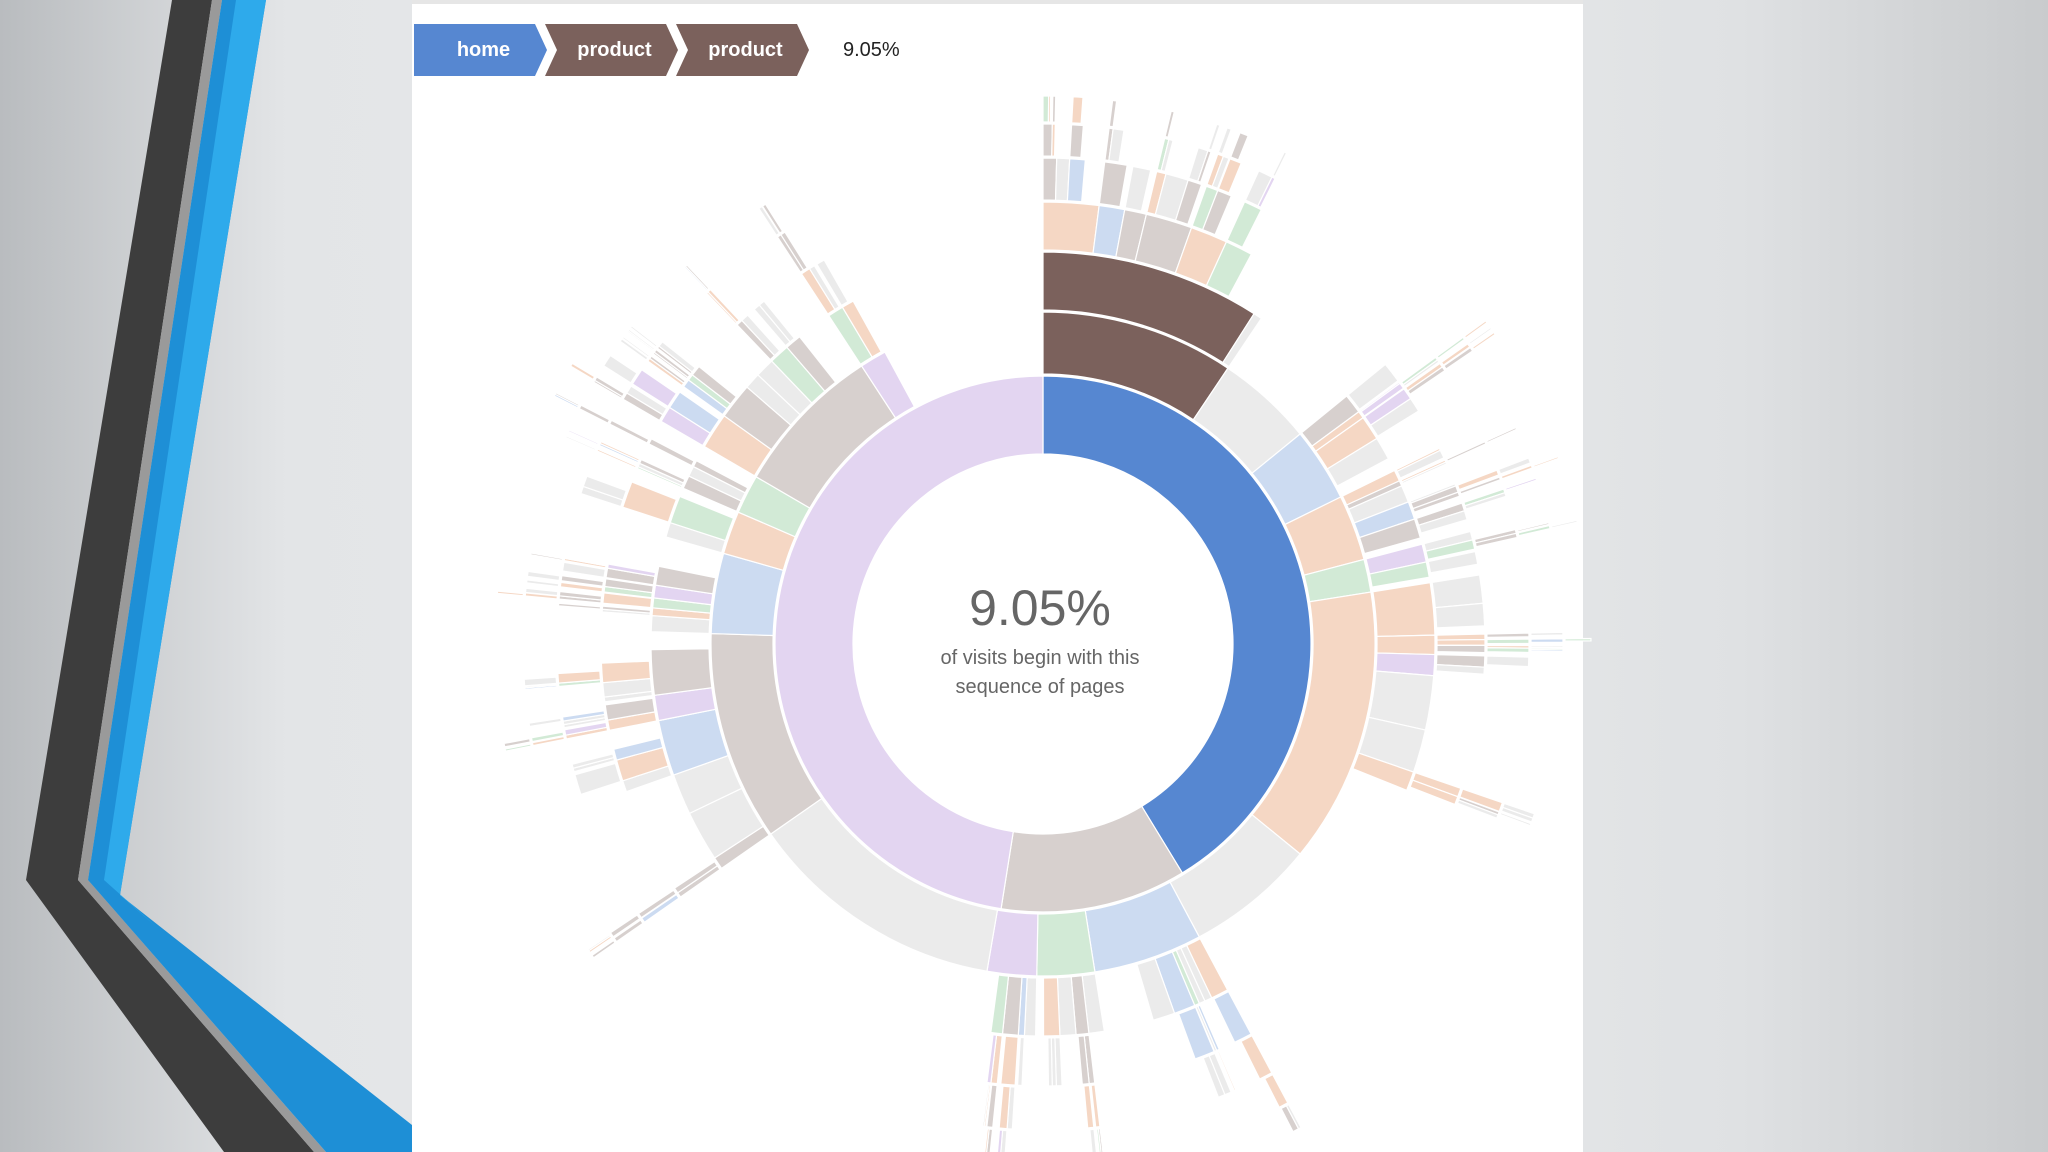  What do you see at coordinates (742, 50) in the screenshot?
I see `breadcrumb-item-product-2: product` at bounding box center [742, 50].